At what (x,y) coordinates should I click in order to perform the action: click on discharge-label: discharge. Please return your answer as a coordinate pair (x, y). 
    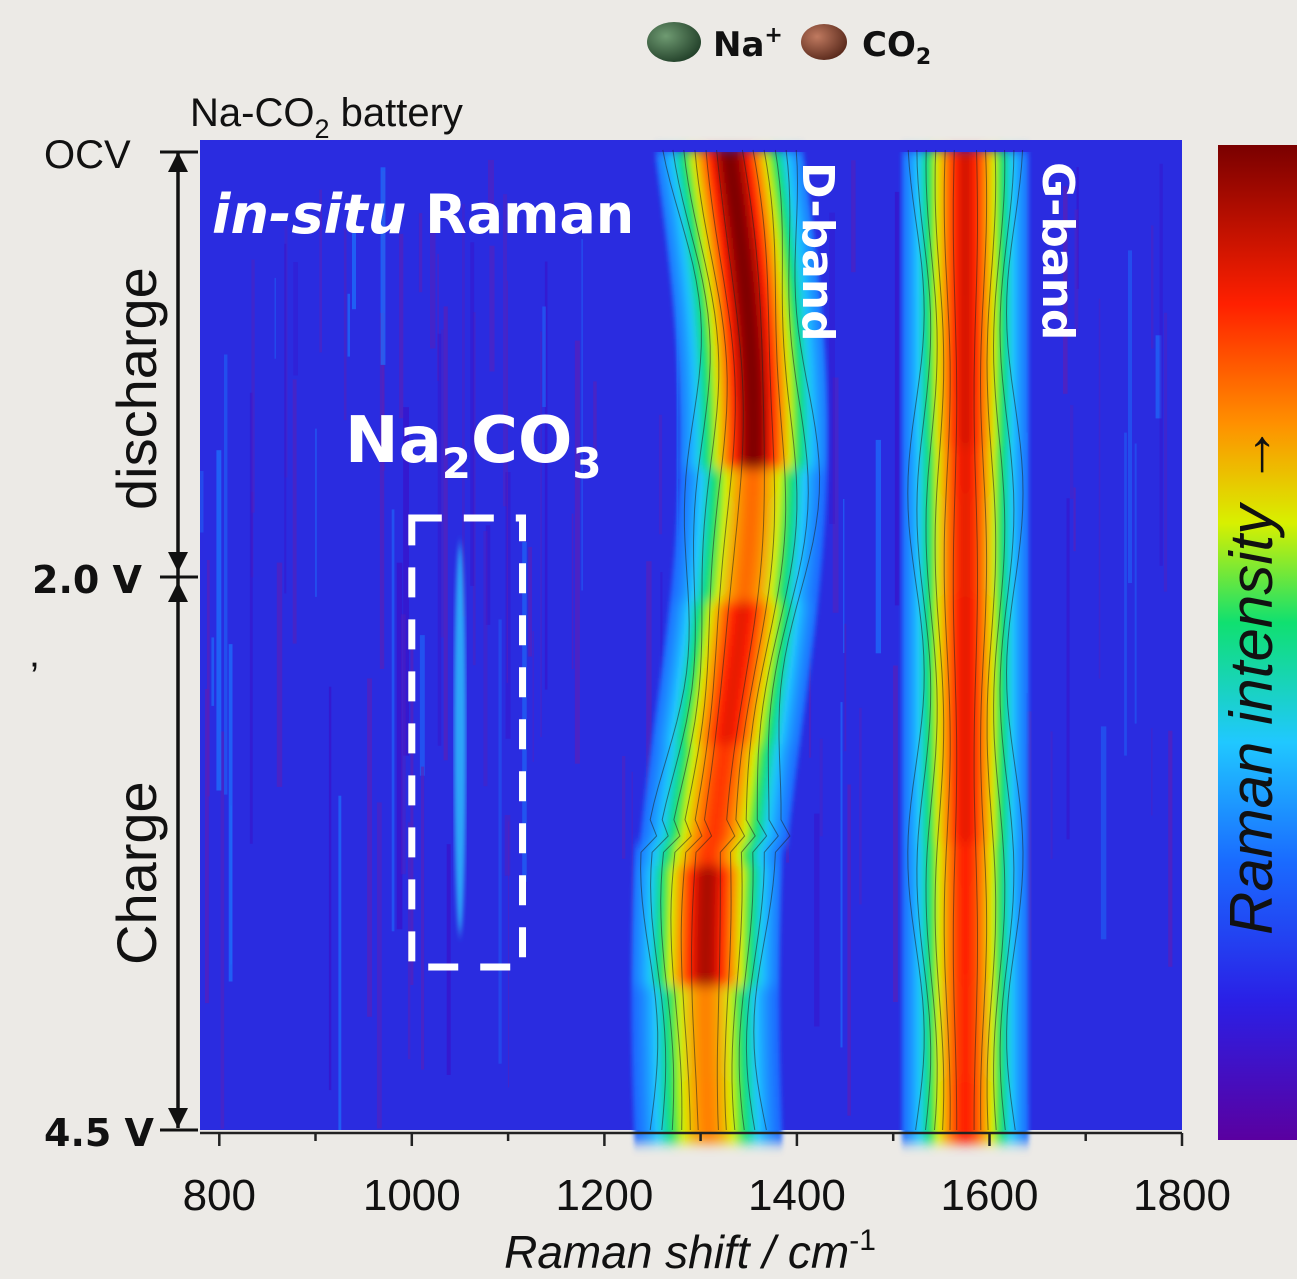
    Looking at the image, I should click on (136, 388).